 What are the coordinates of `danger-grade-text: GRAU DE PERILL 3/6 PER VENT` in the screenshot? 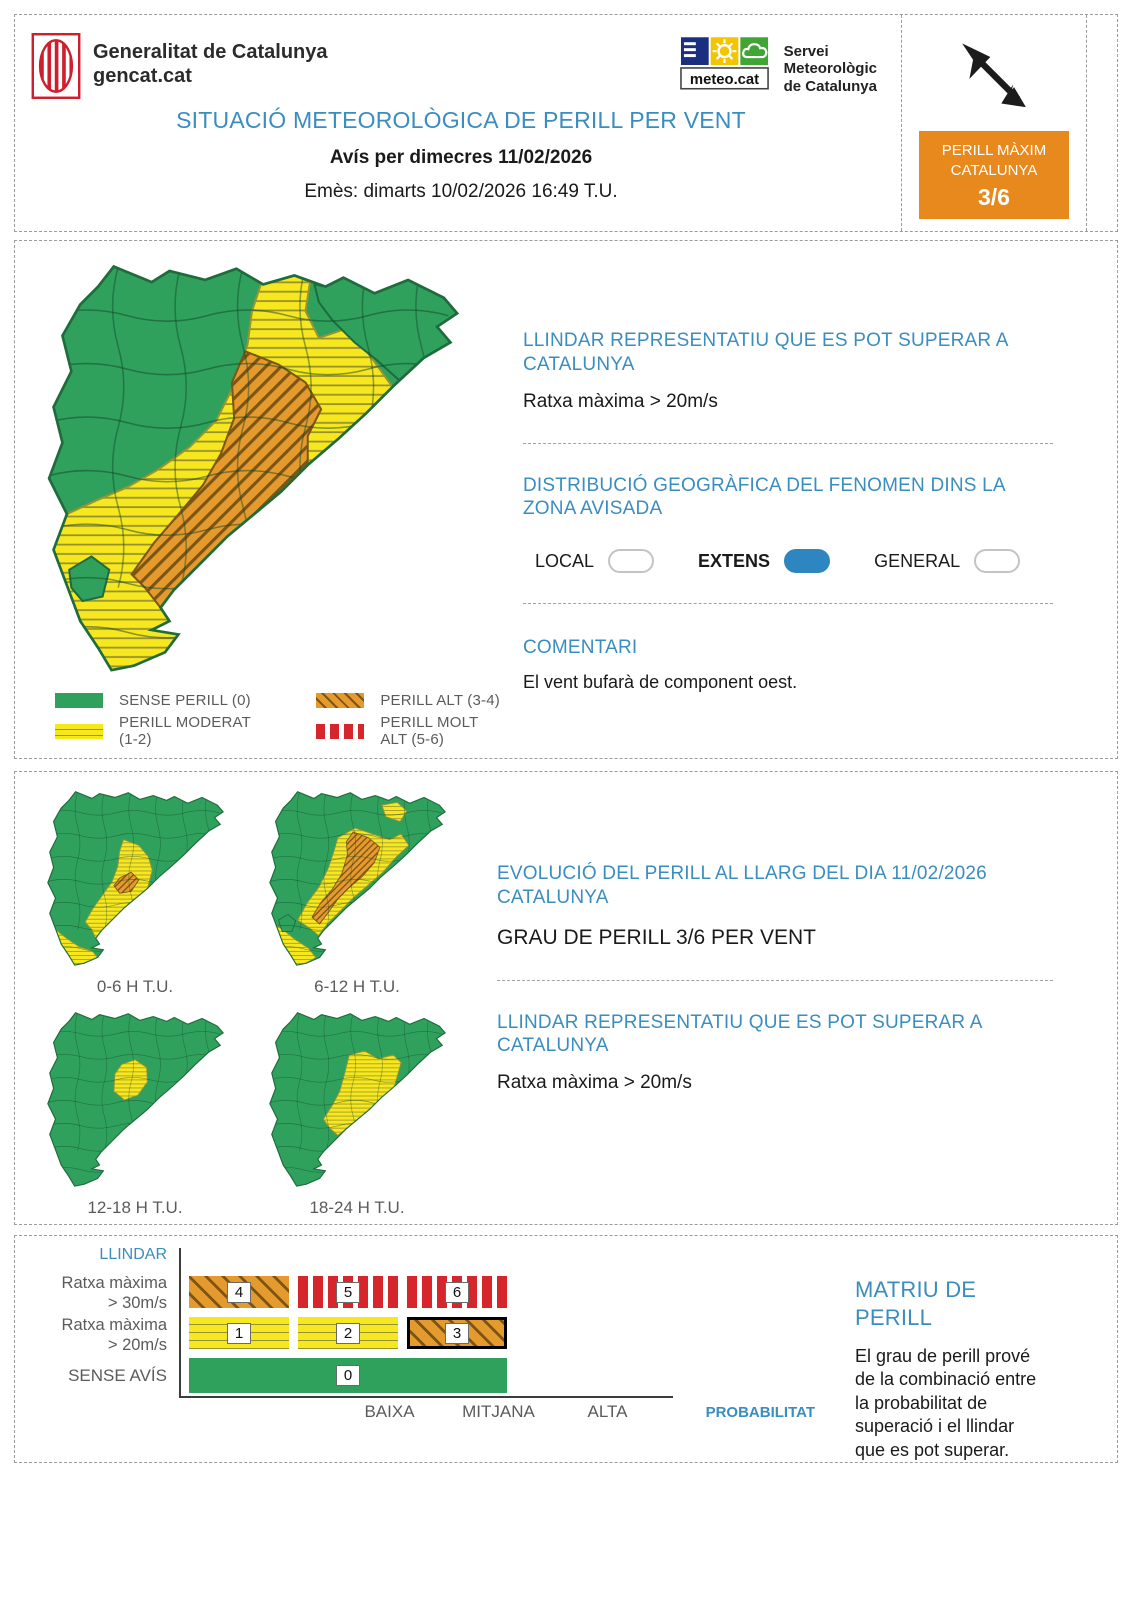 It's located at (656, 937).